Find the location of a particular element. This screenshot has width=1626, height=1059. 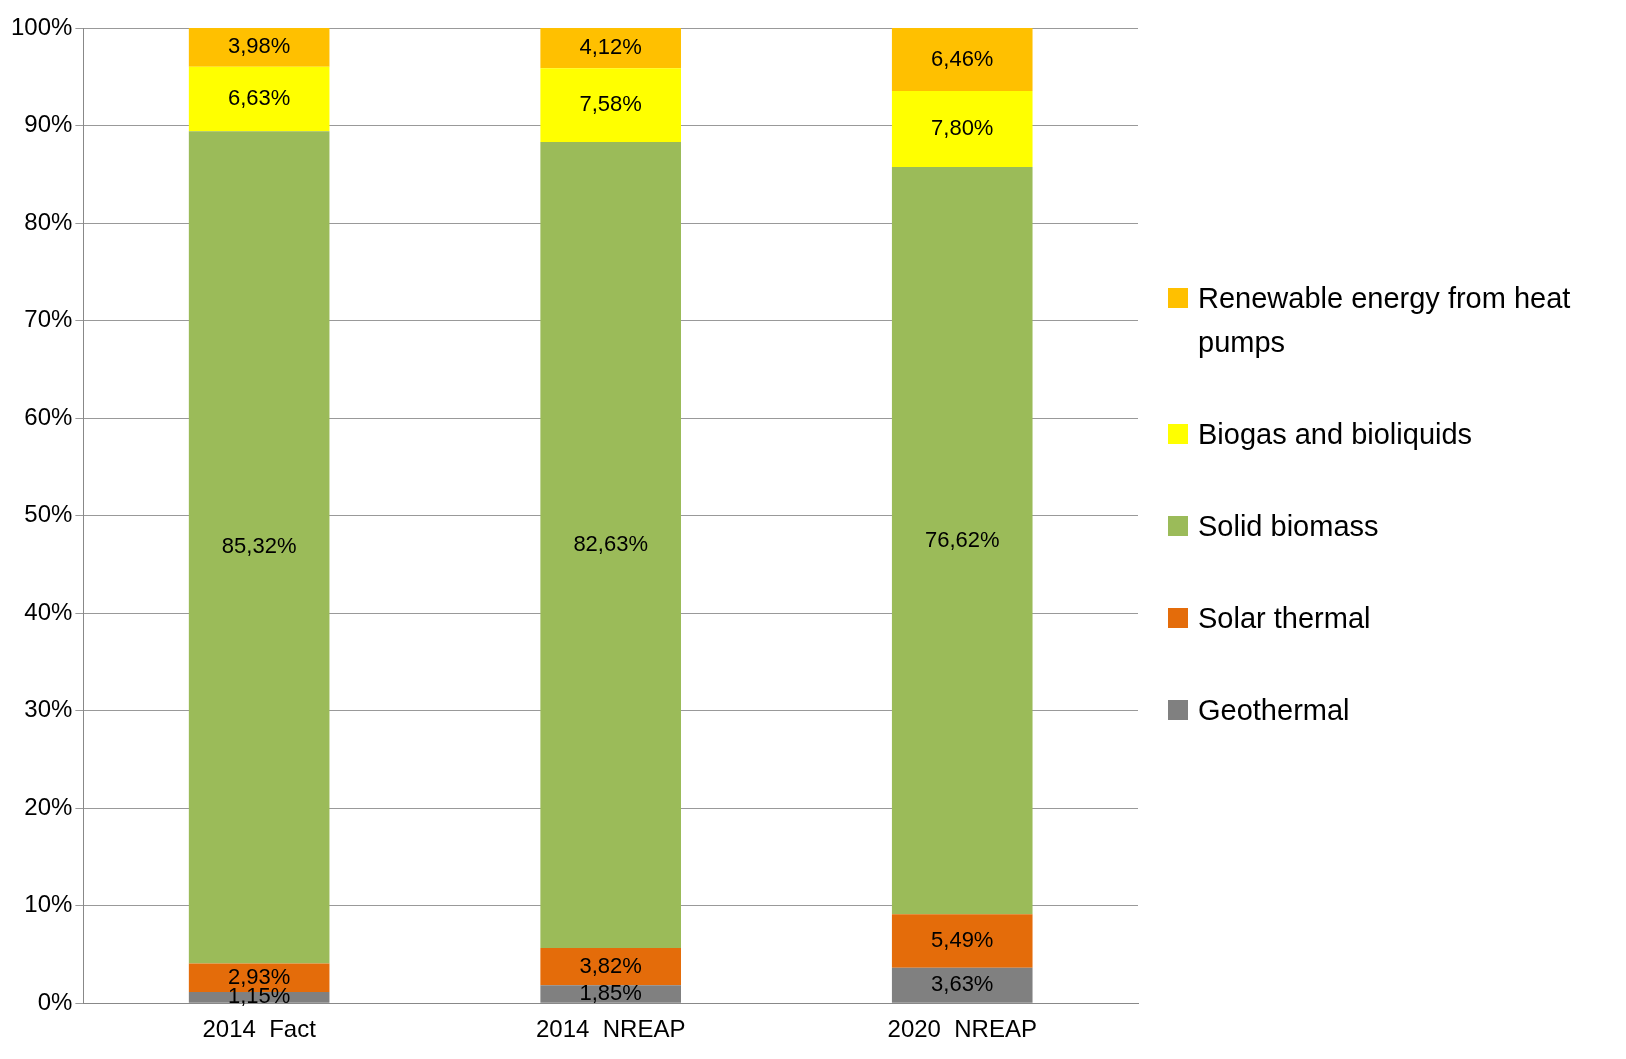

data-label: 82,63% is located at coordinates (610, 544).